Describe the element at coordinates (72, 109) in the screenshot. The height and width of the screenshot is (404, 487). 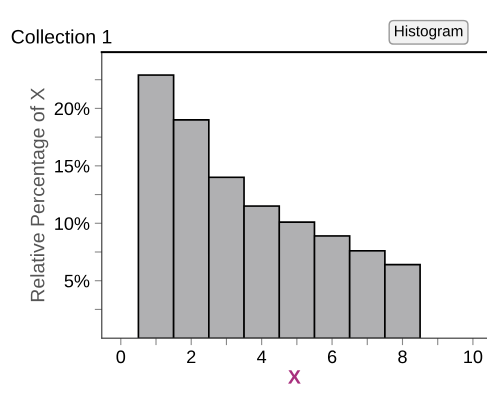
I see `y-tick-label: 20%` at that location.